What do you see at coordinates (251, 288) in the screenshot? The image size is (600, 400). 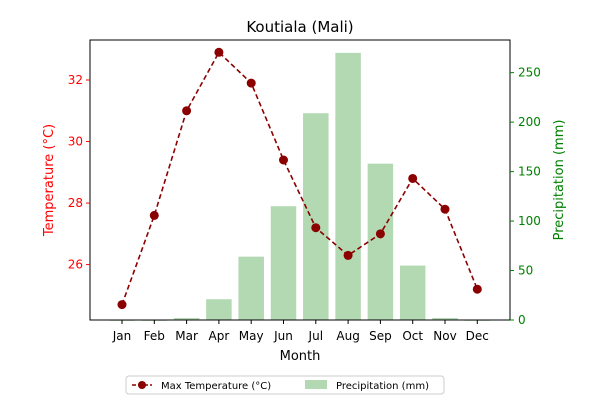 I see `bar-may` at bounding box center [251, 288].